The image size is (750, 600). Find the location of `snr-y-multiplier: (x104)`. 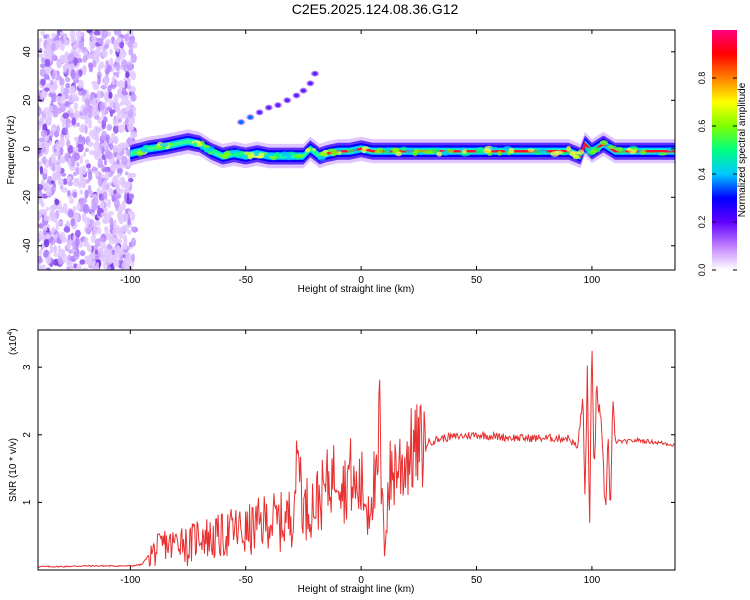

snr-y-multiplier: (x104) is located at coordinates (13, 341).